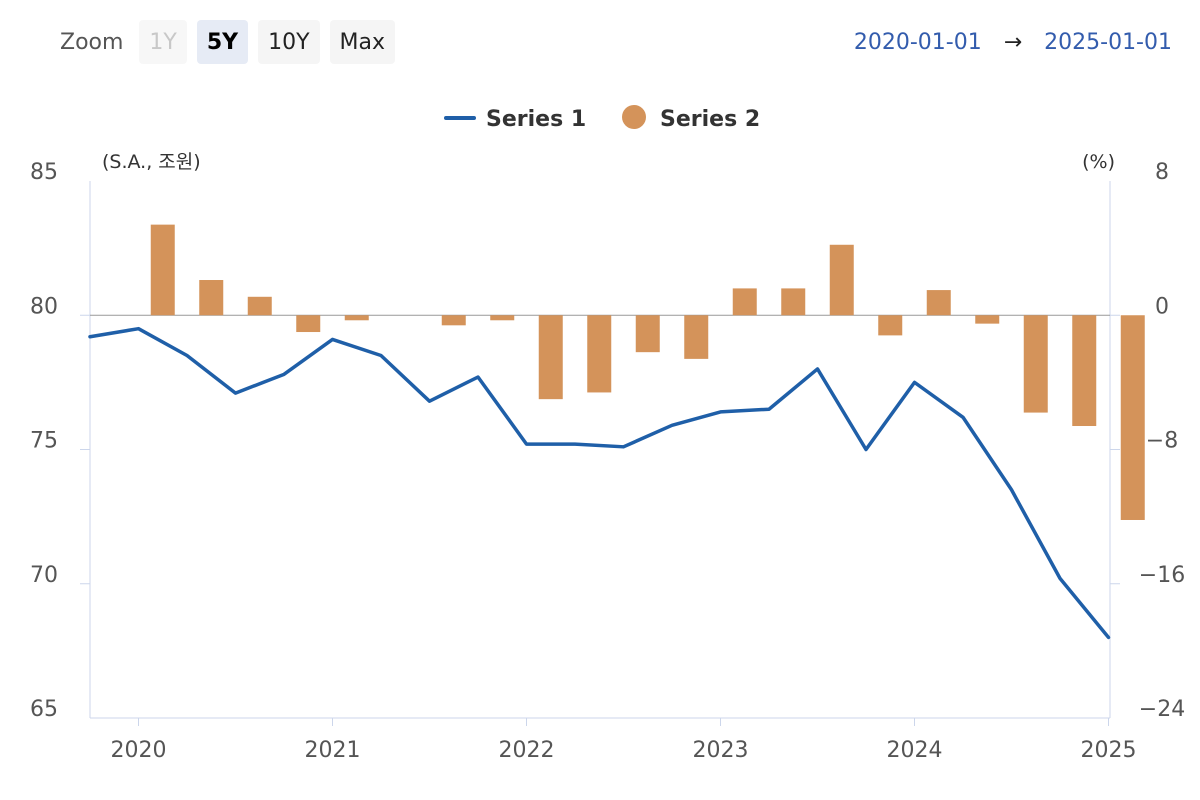 The height and width of the screenshot is (800, 1200). I want to click on zoom-bar: Zoom 1Y 5Y 10Y Max, so click(228, 42).